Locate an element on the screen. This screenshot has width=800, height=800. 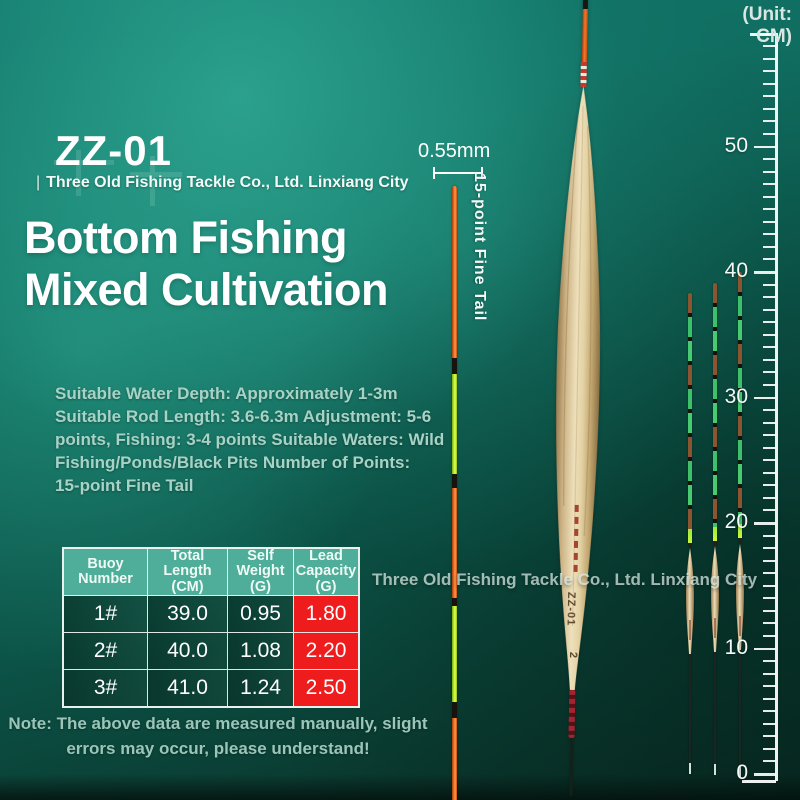
table-cell-buoy: 1# is located at coordinates (106, 614).